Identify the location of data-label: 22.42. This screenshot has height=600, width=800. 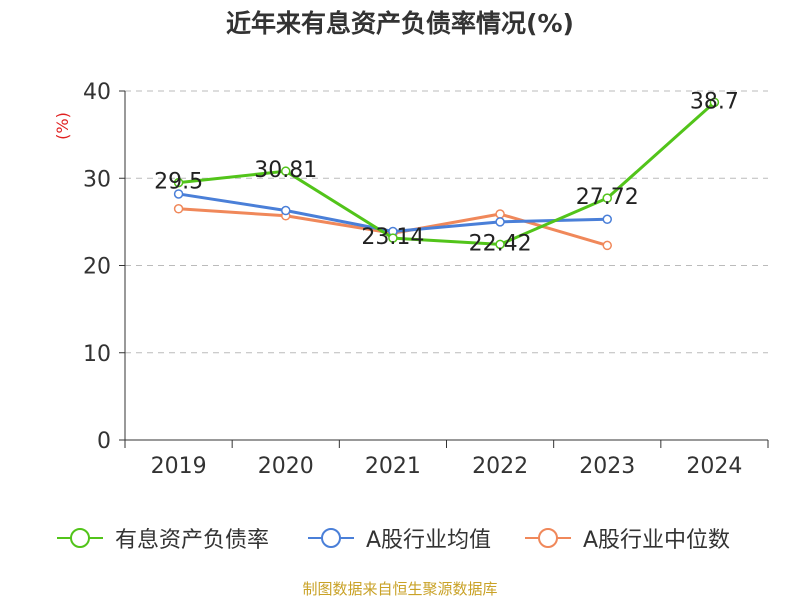
(500, 243).